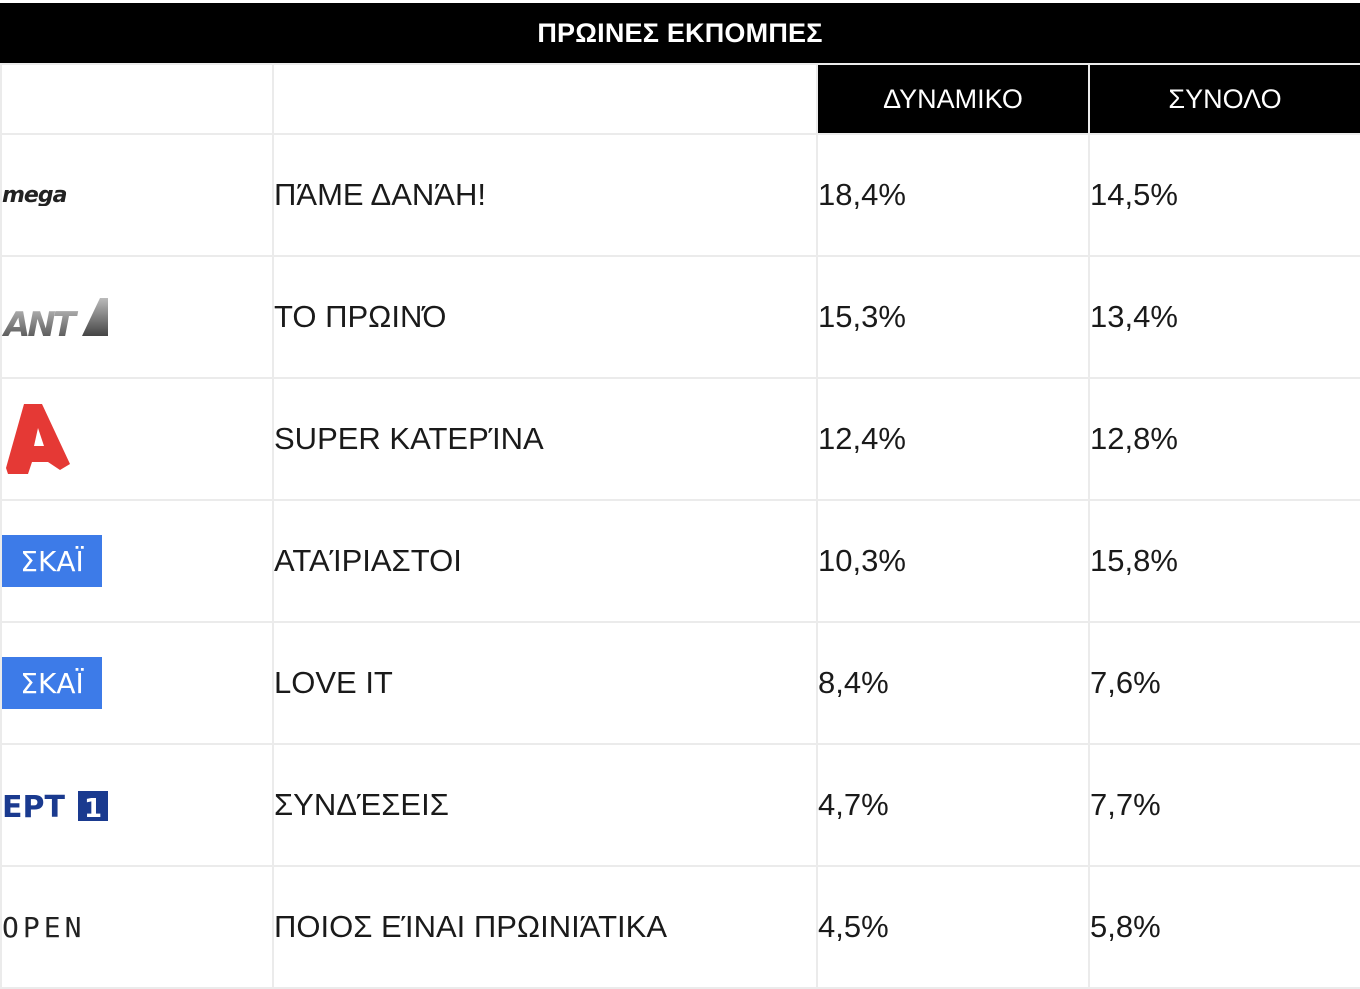 Image resolution: width=1360 pixels, height=989 pixels. What do you see at coordinates (545, 805) in the screenshot?
I see `show-name: ΣΥΝΔΈΣΕΙΣ` at bounding box center [545, 805].